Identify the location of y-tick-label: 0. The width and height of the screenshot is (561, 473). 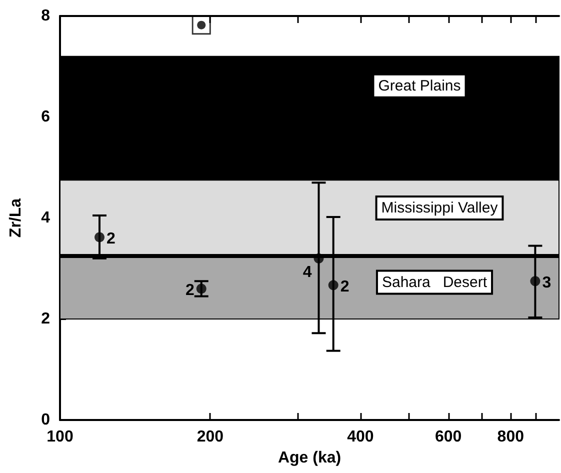
(45, 420).